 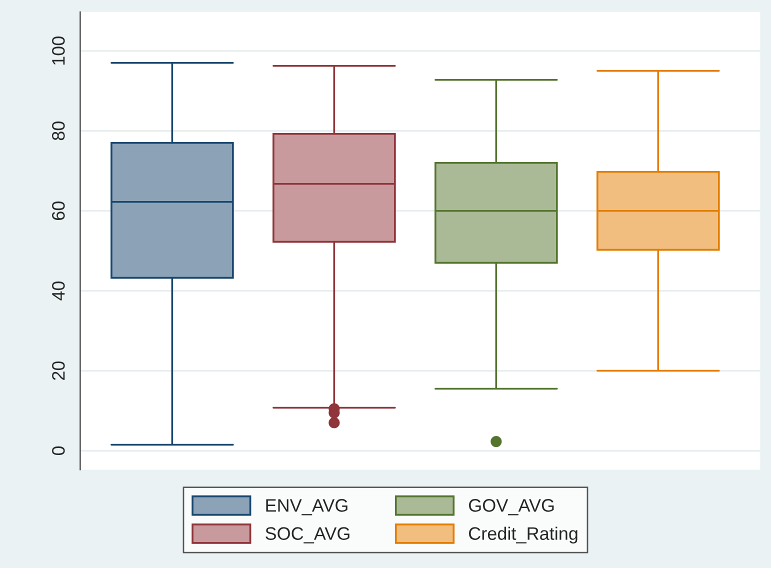 I want to click on legend-label: GOV_AVG, so click(x=511, y=507).